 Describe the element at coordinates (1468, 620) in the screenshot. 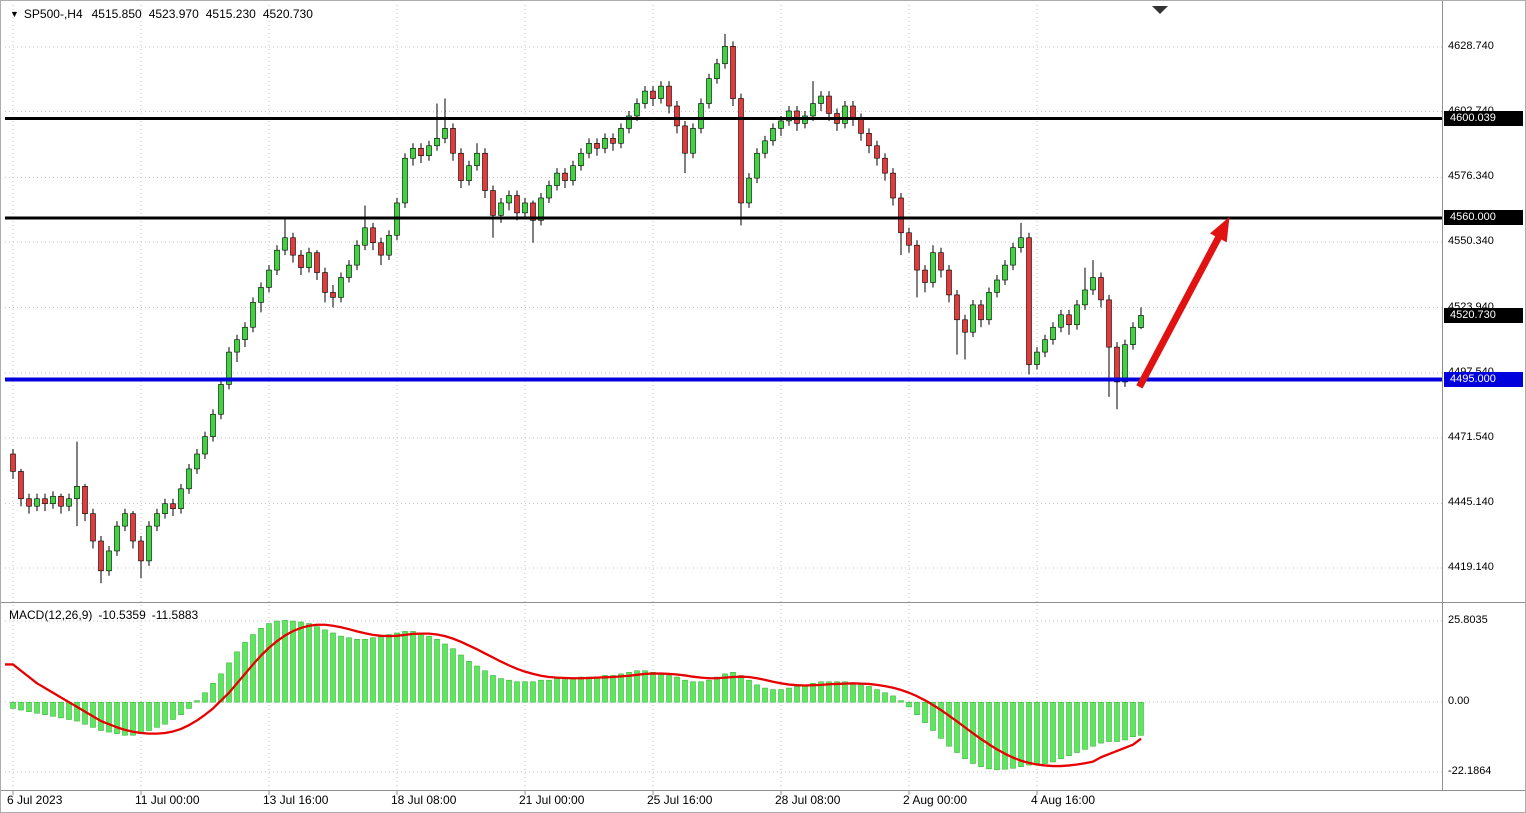

I see `macd-tick-label: 25.8035` at that location.